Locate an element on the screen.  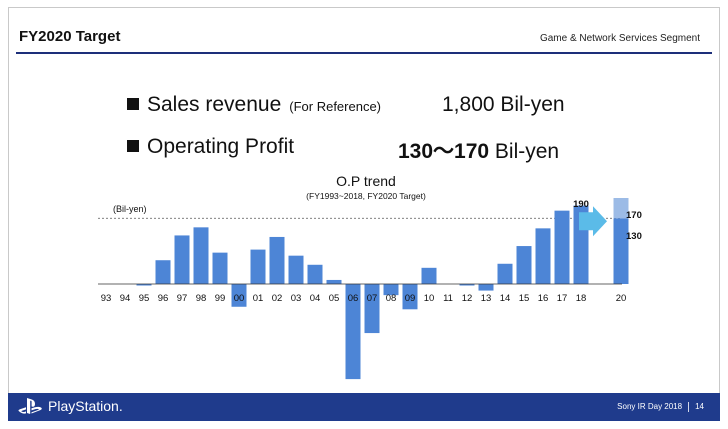
footer-bar is located at coordinates (364, 407).